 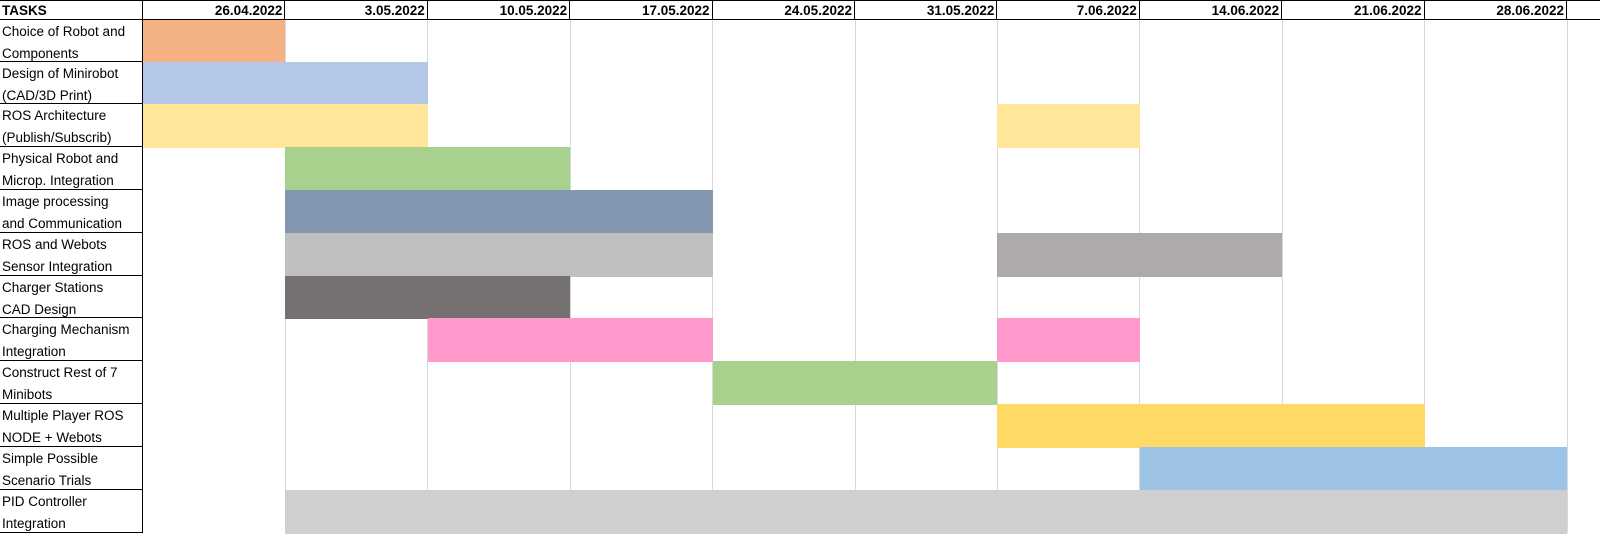 What do you see at coordinates (1388, 10) in the screenshot?
I see `date-header: 21.06.2022` at bounding box center [1388, 10].